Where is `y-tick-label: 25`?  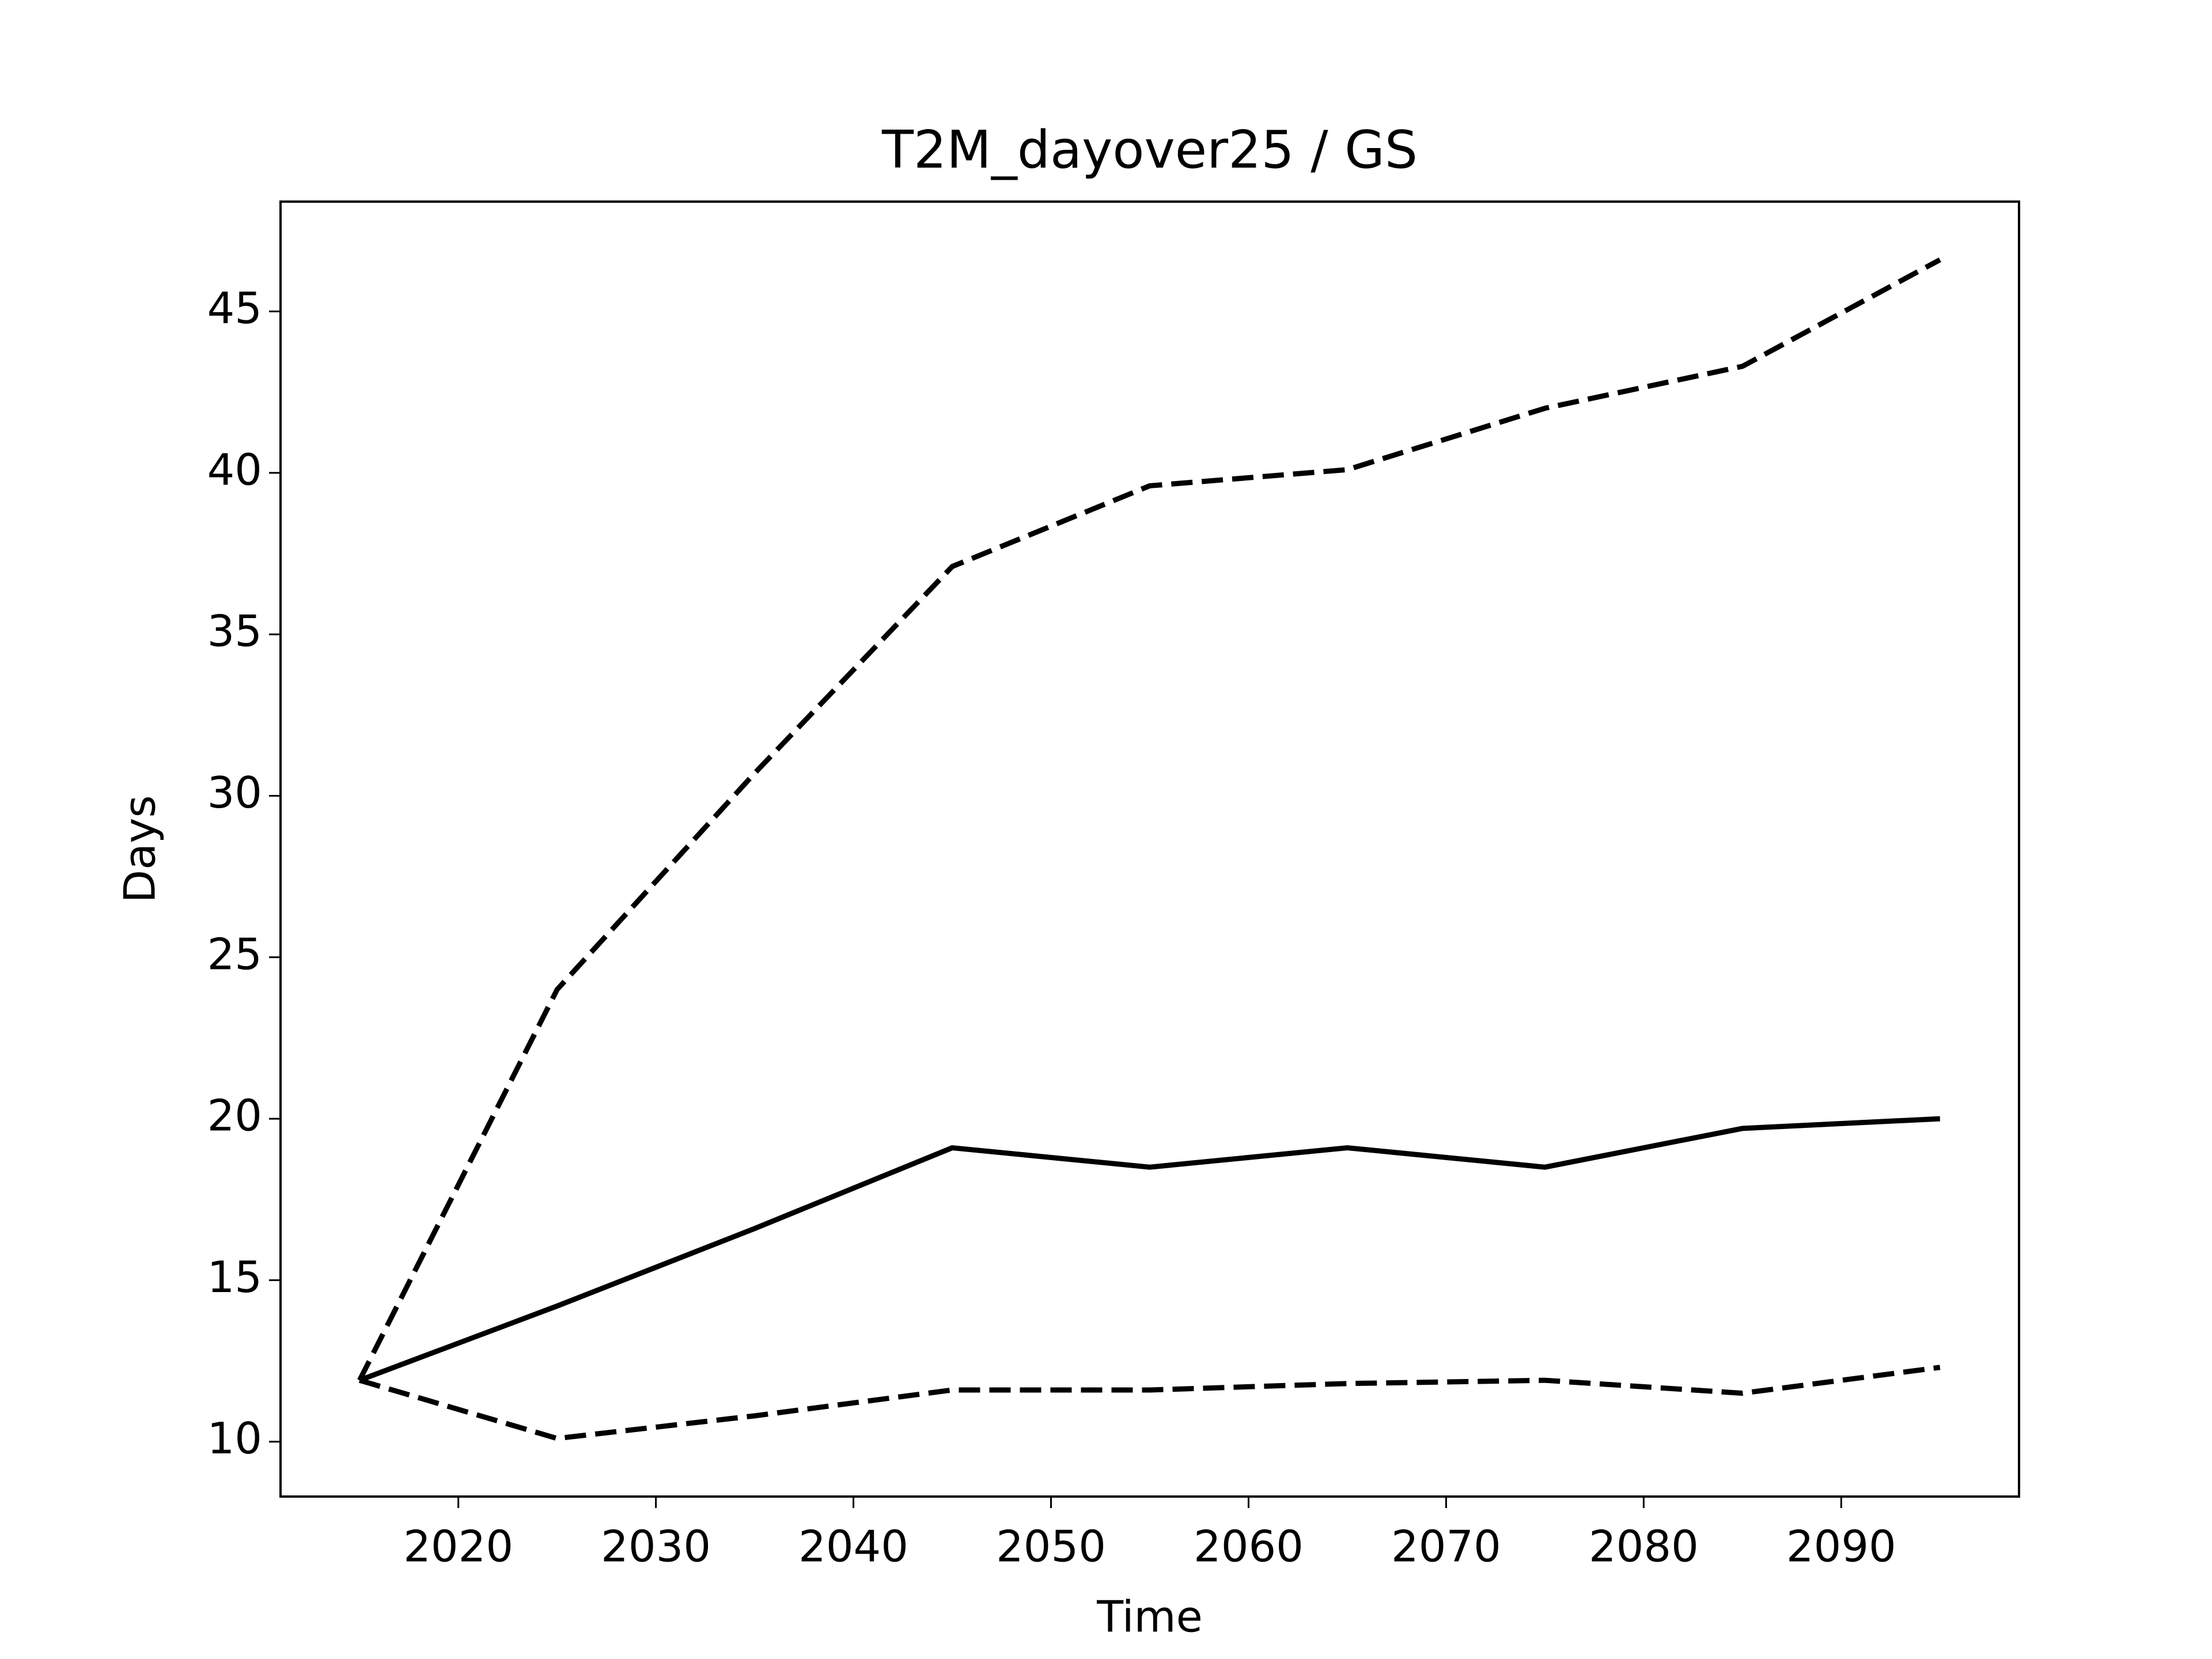
y-tick-label: 25 is located at coordinates (234, 954).